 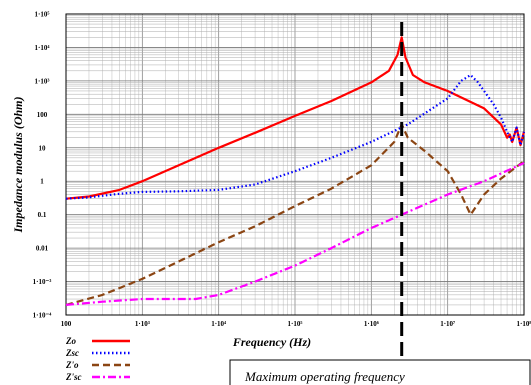 What do you see at coordinates (42, 15) in the screenshot?
I see `y-tick-label: 1·10⁵` at bounding box center [42, 15].